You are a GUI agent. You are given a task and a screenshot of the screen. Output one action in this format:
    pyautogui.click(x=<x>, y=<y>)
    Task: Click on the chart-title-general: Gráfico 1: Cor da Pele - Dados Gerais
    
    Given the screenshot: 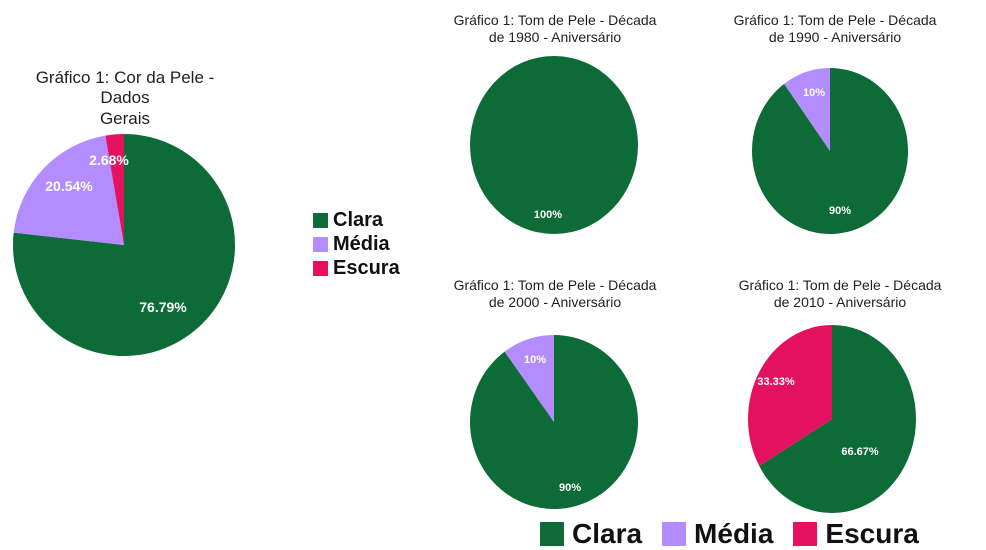 What is the action you would take?
    pyautogui.click(x=125, y=98)
    